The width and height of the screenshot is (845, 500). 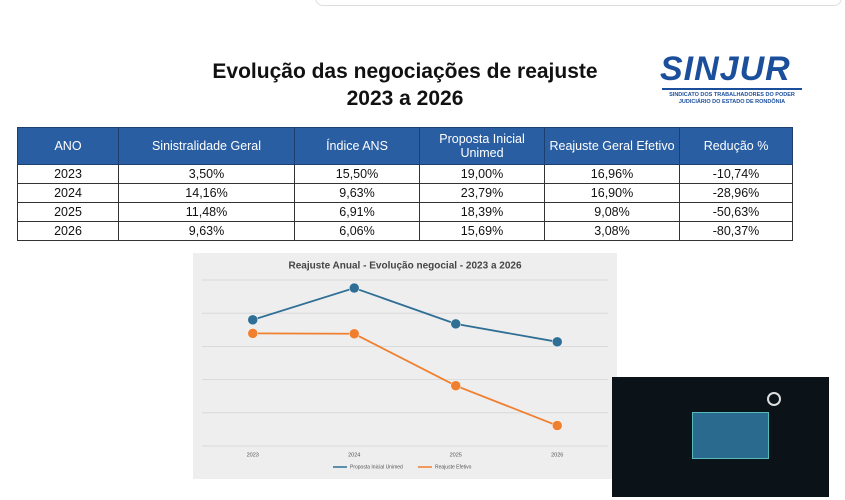 What do you see at coordinates (206, 193) in the screenshot?
I see `table-cell: 14,16%` at bounding box center [206, 193].